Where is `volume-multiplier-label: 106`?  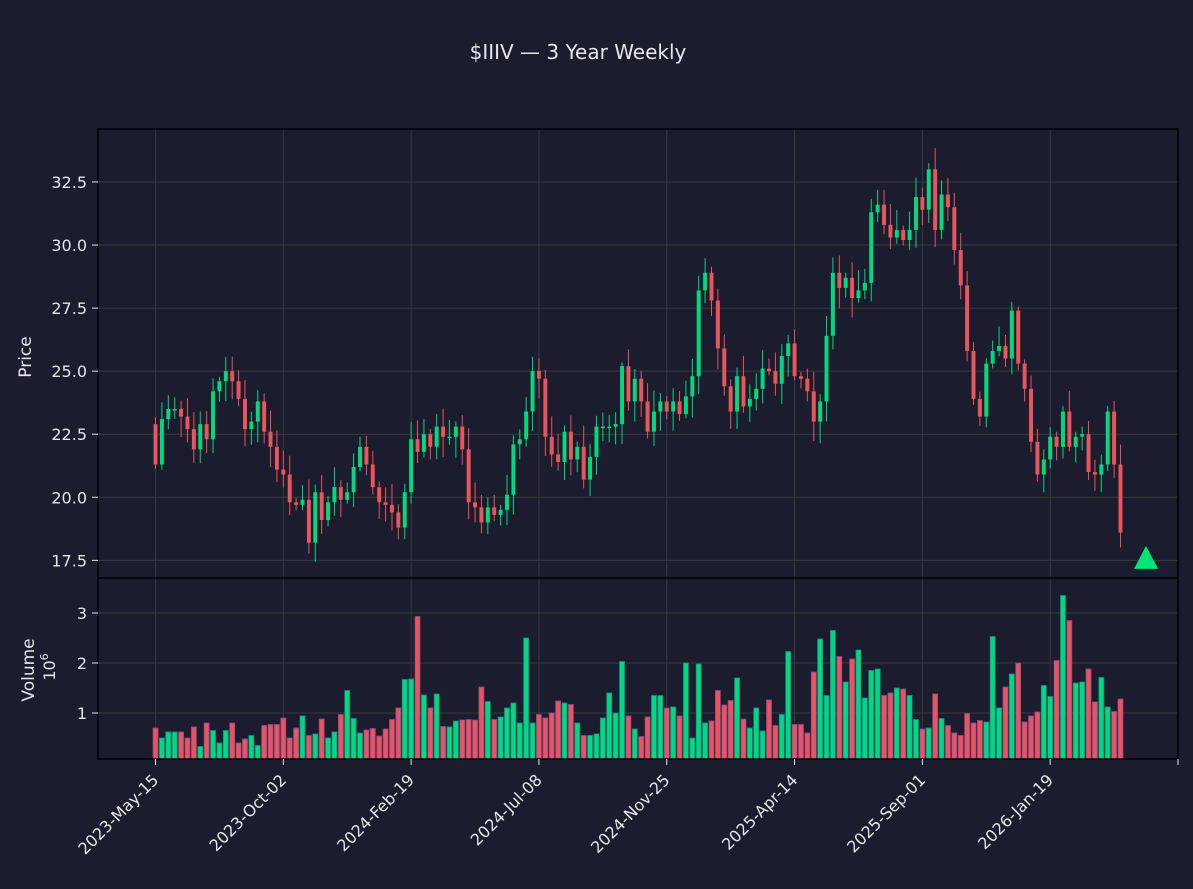
volume-multiplier-label: 106 is located at coordinates (48, 666).